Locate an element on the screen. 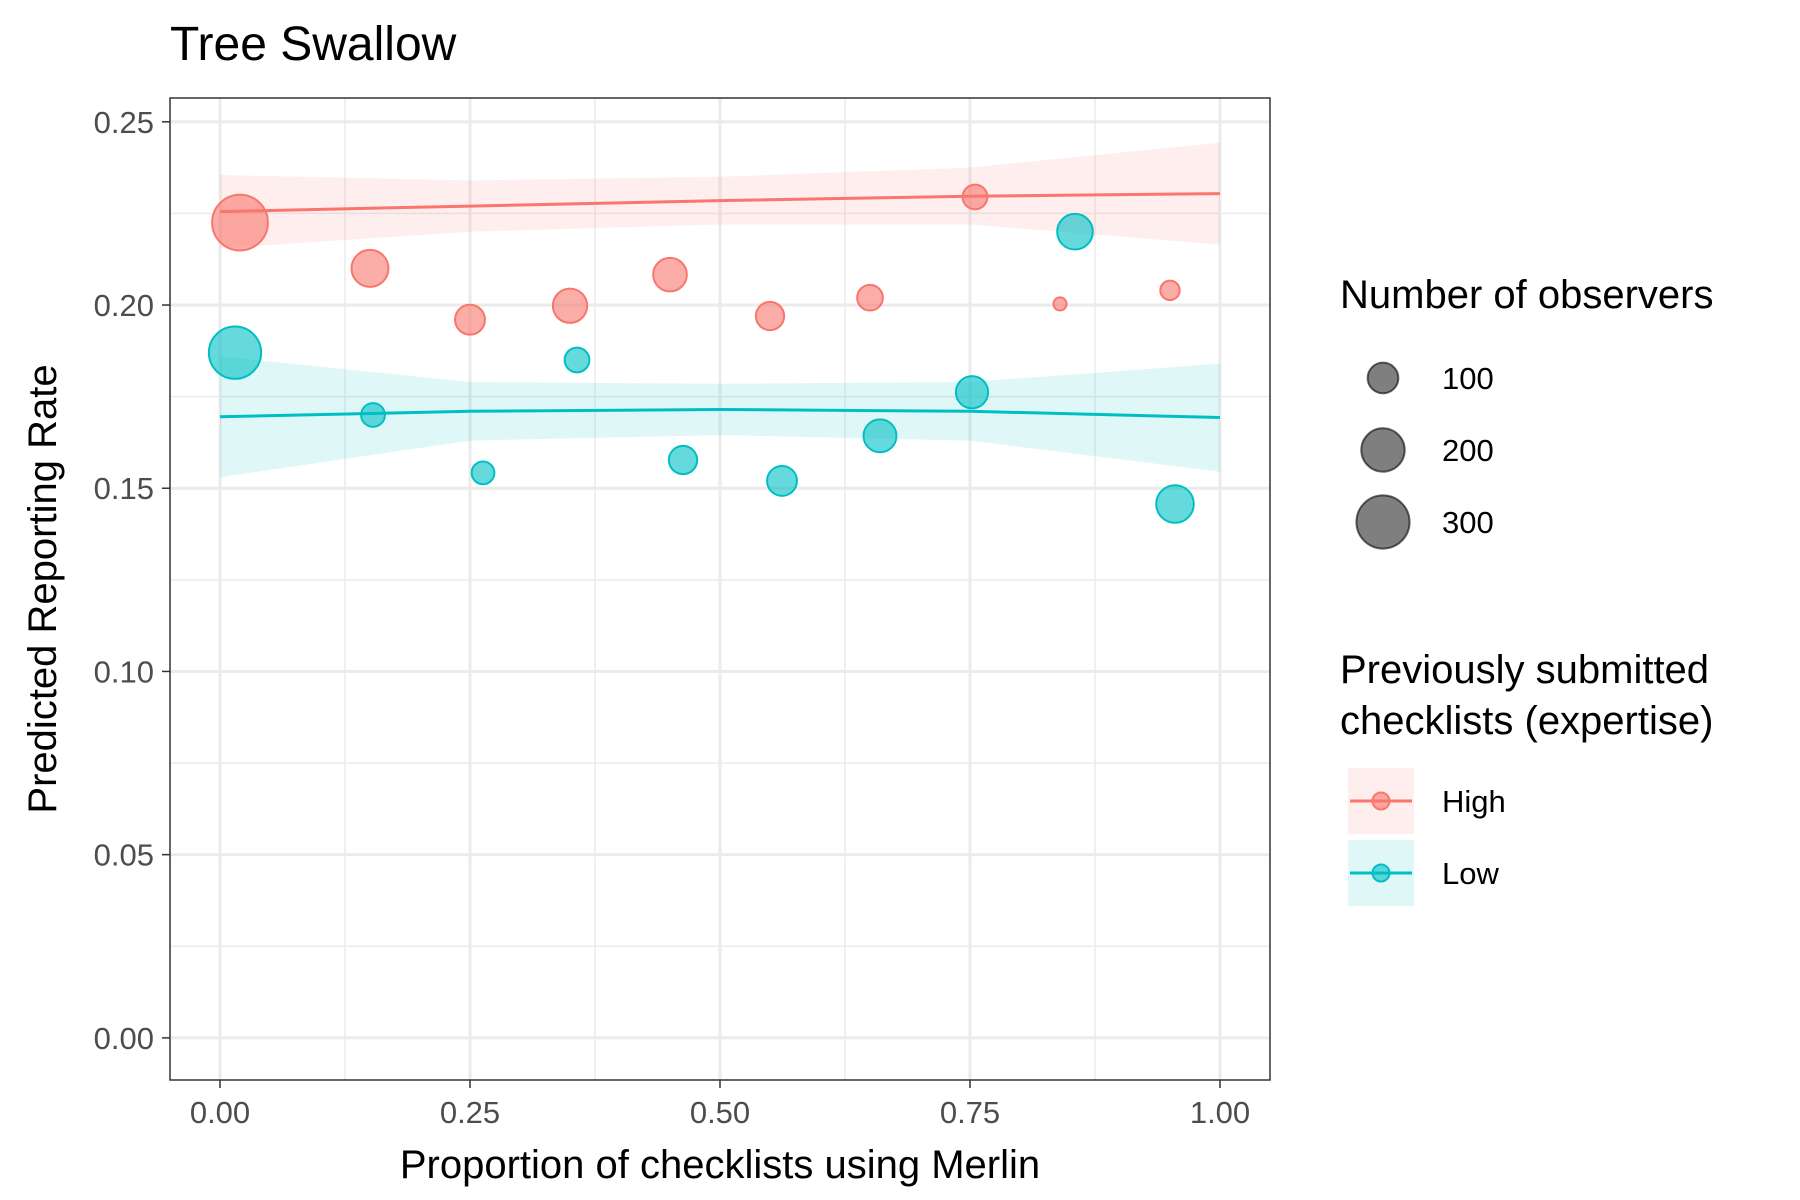  size-legend-label: 100 is located at coordinates (1468, 378).